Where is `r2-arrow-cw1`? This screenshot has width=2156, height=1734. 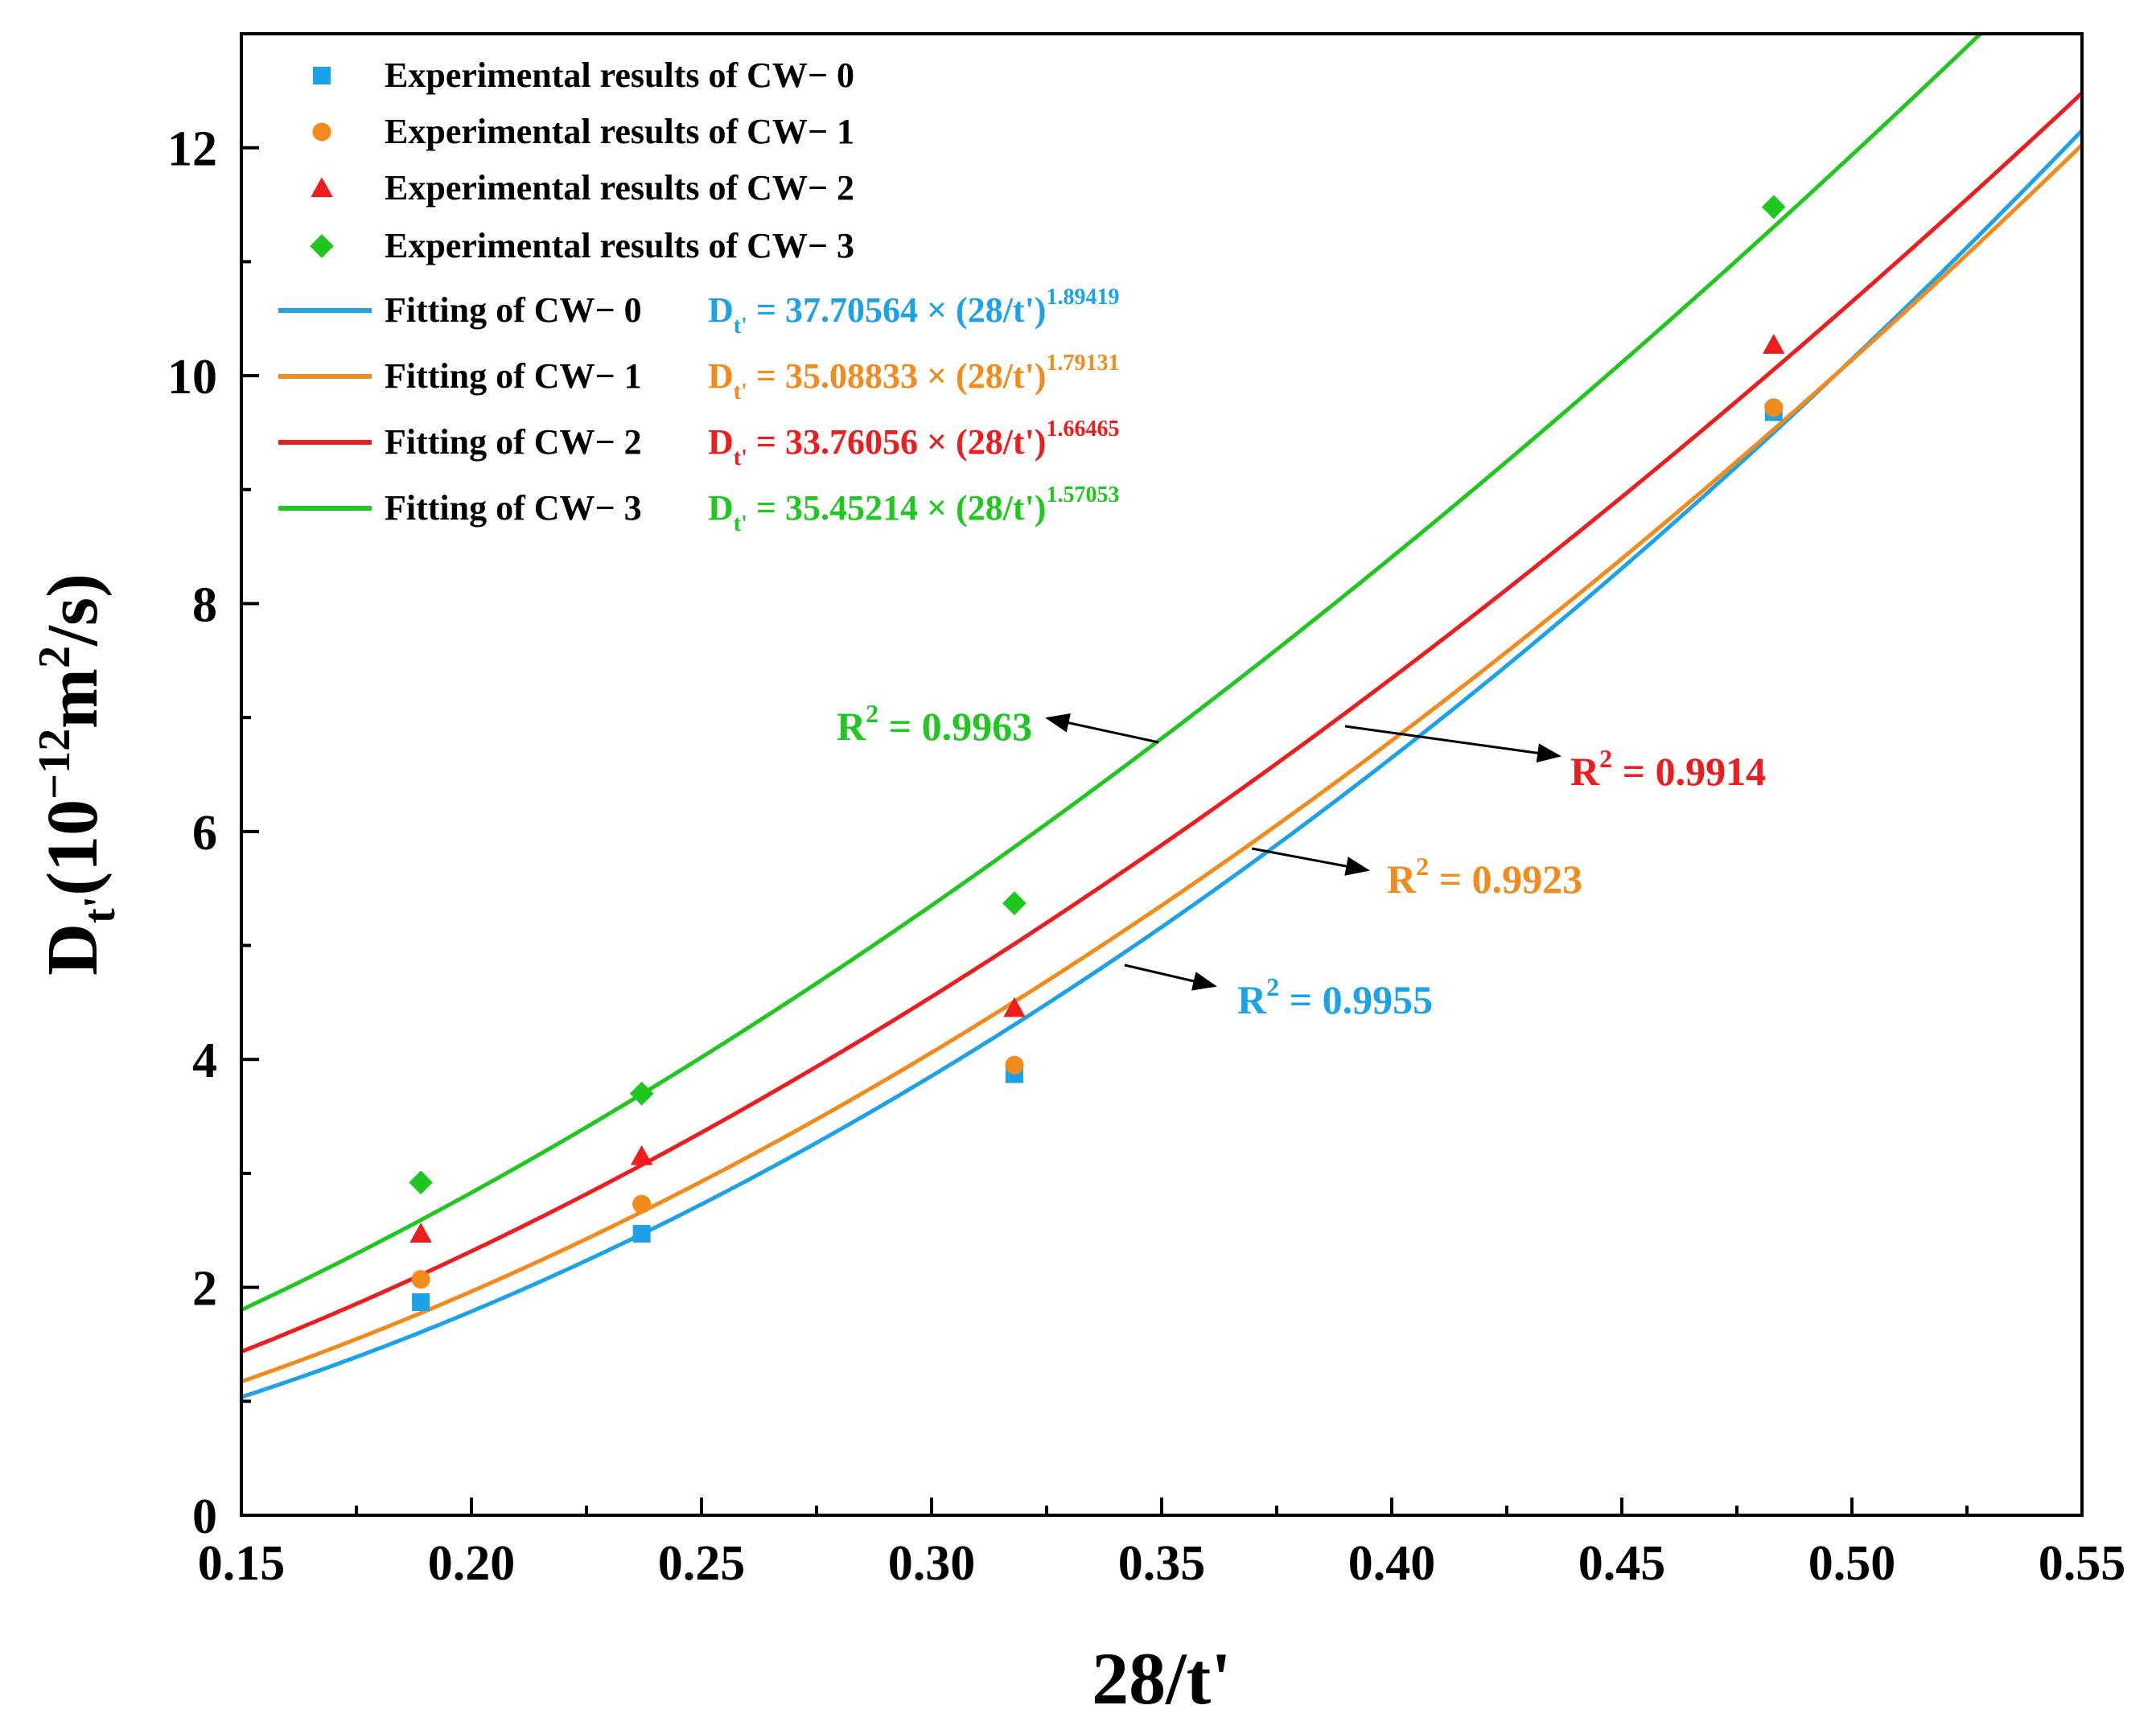
r2-arrow-cw1 is located at coordinates (1310, 862).